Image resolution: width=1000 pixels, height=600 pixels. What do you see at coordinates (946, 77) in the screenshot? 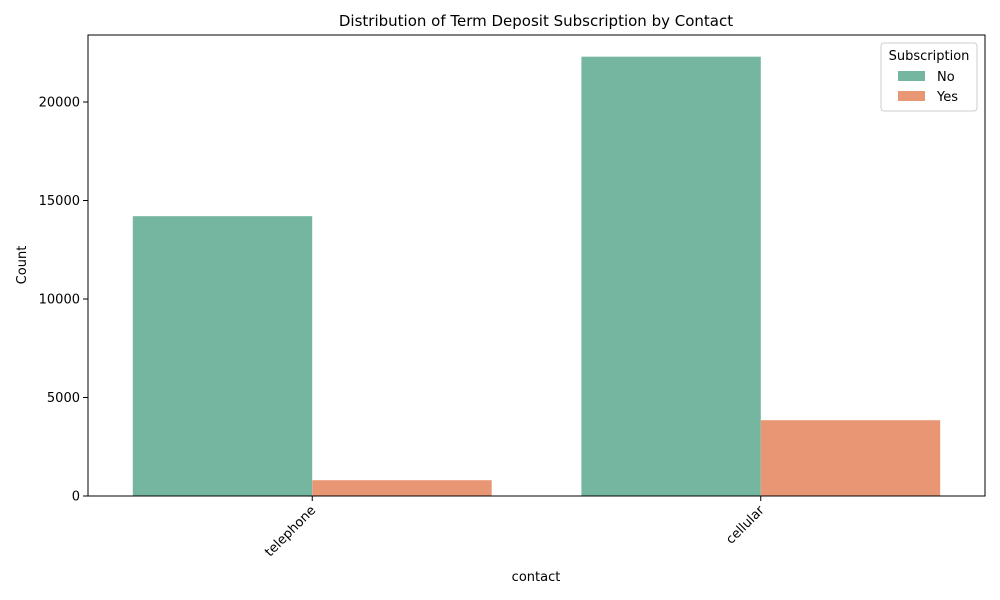
I see `legend-label-no: No` at bounding box center [946, 77].